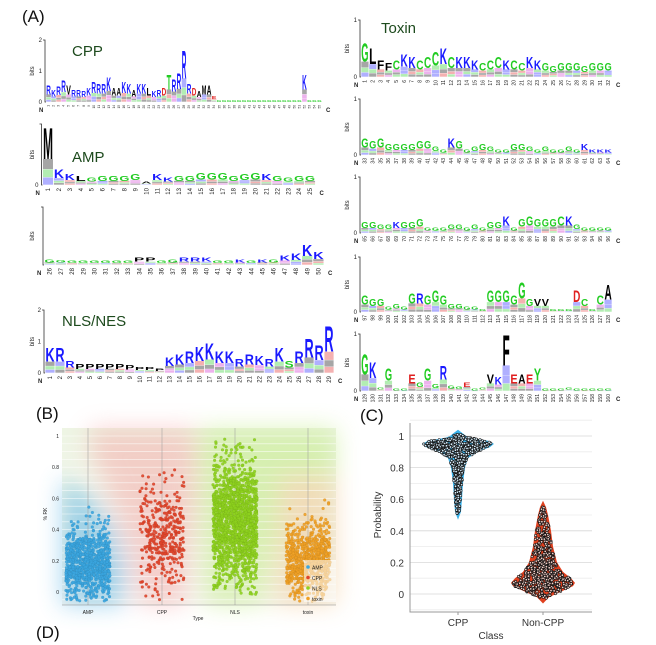  Describe the element at coordinates (546, 83) in the screenshot. I see `position-tick-label: 24` at that location.